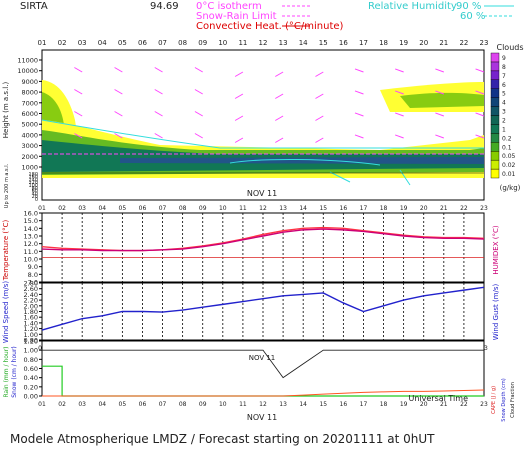  What do you see at coordinates (33, 175) in the screenshot?
I see `cloud-y-lower-tick-label: 180` at bounding box center [33, 175].